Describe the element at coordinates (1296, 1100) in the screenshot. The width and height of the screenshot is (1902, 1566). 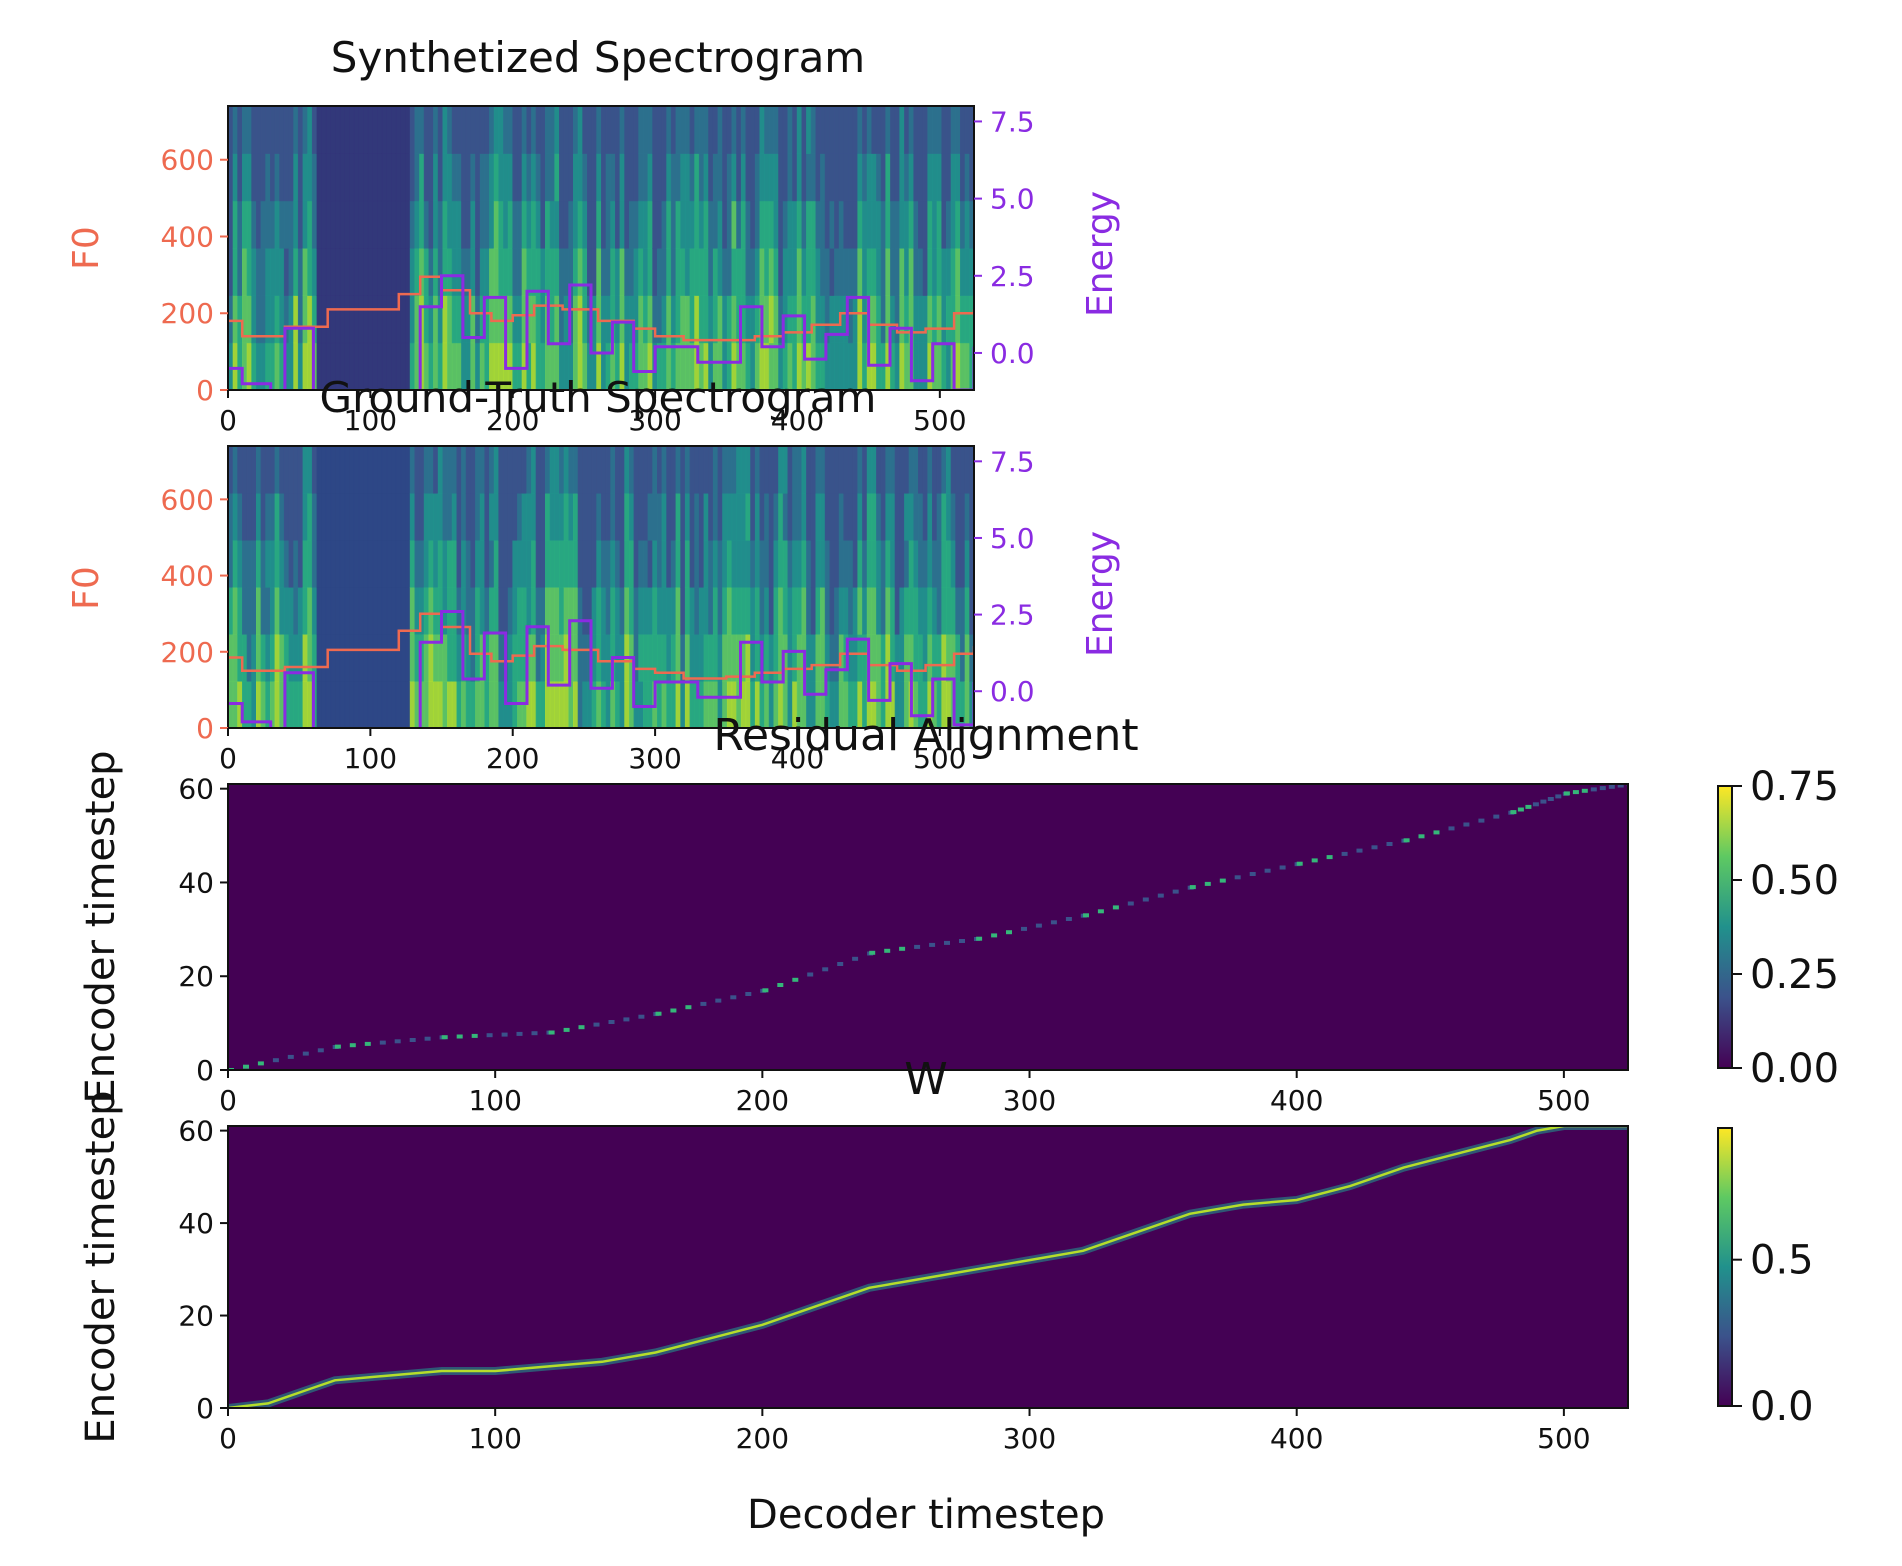
I see `x-tick-label: 400` at that location.